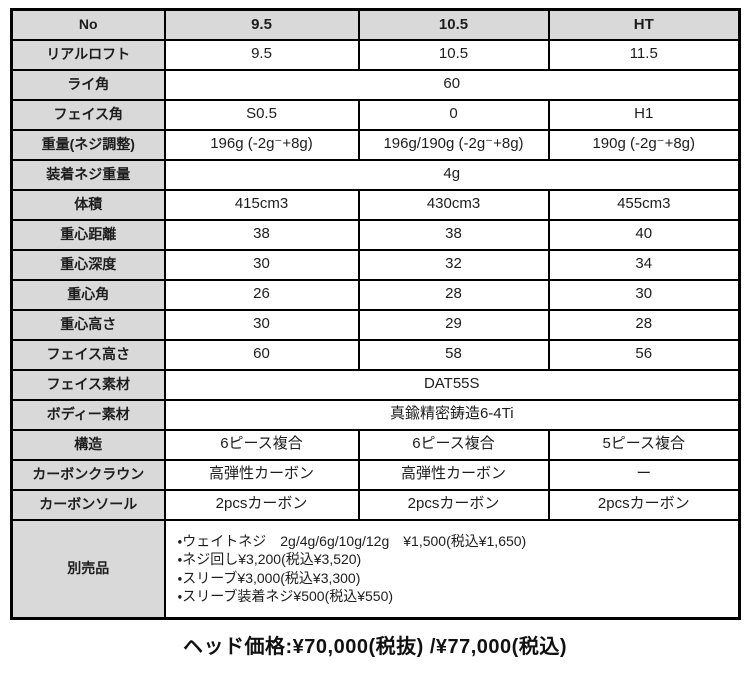 The image size is (750, 687). I want to click on row-label: ライ角, so click(88, 84).